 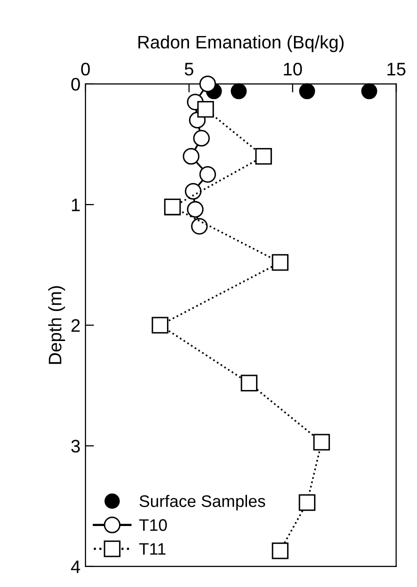 I want to click on x-axis-title: Radon Emanation (Bq/kg), so click(x=241, y=43).